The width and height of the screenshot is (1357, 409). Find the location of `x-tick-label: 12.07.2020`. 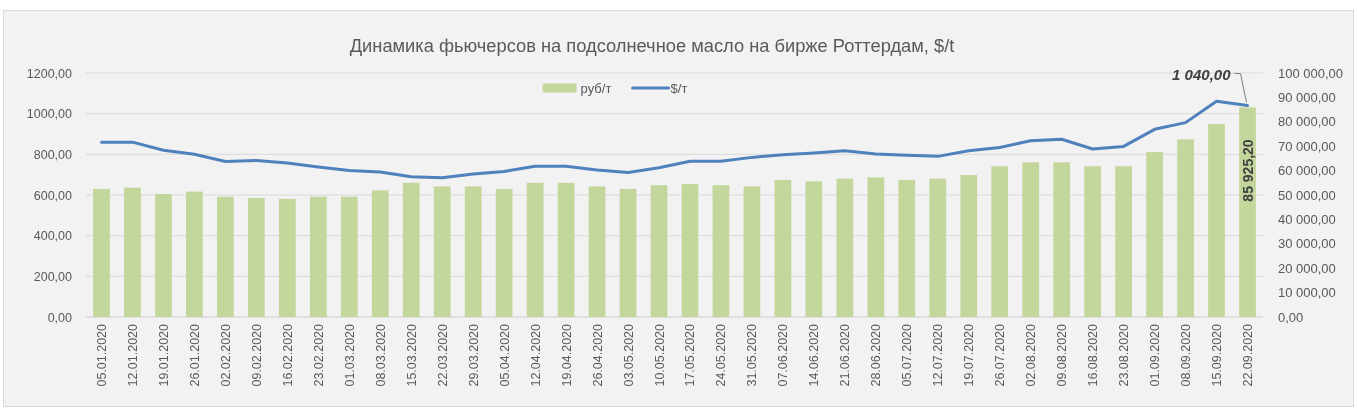

x-tick-label: 12.07.2020 is located at coordinates (938, 355).